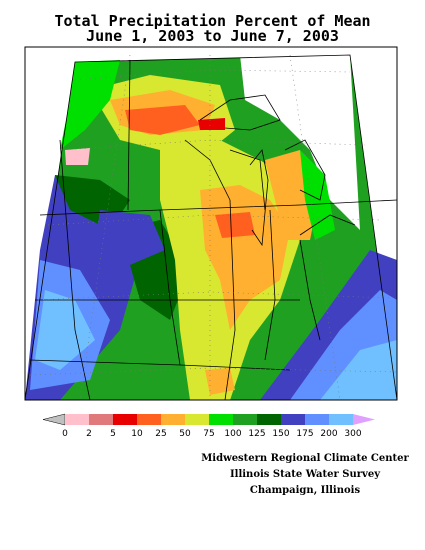  What do you see at coordinates (280, 434) in the screenshot?
I see `legend-label: 150` at bounding box center [280, 434].